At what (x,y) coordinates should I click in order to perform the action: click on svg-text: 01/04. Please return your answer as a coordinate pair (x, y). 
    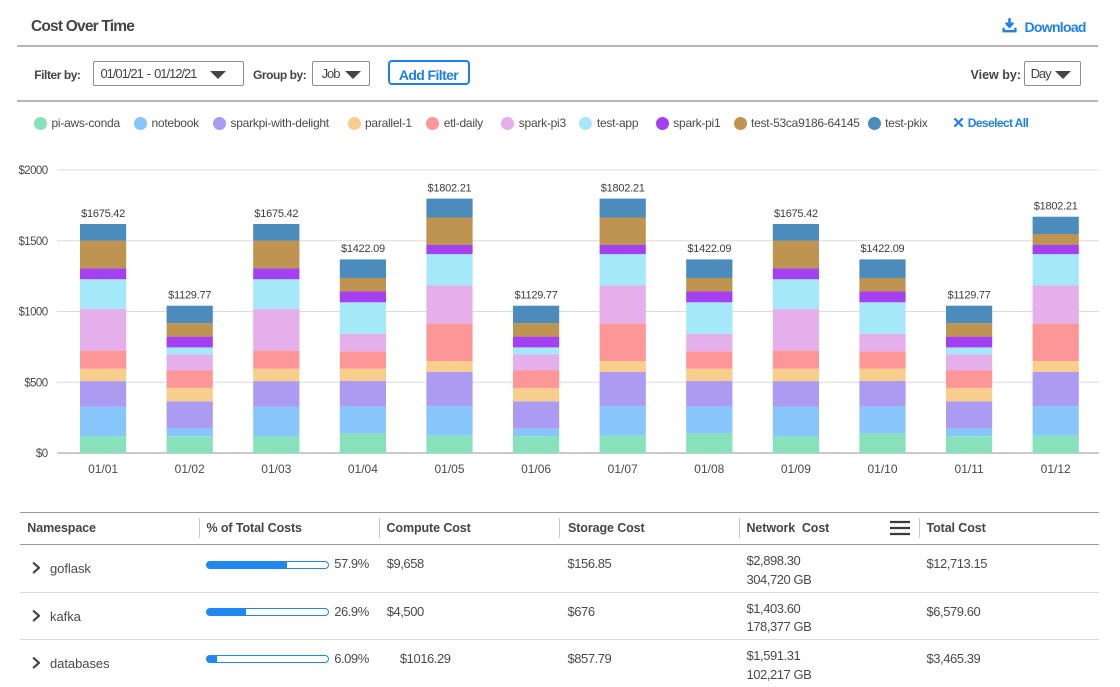
    Looking at the image, I should click on (363, 469).